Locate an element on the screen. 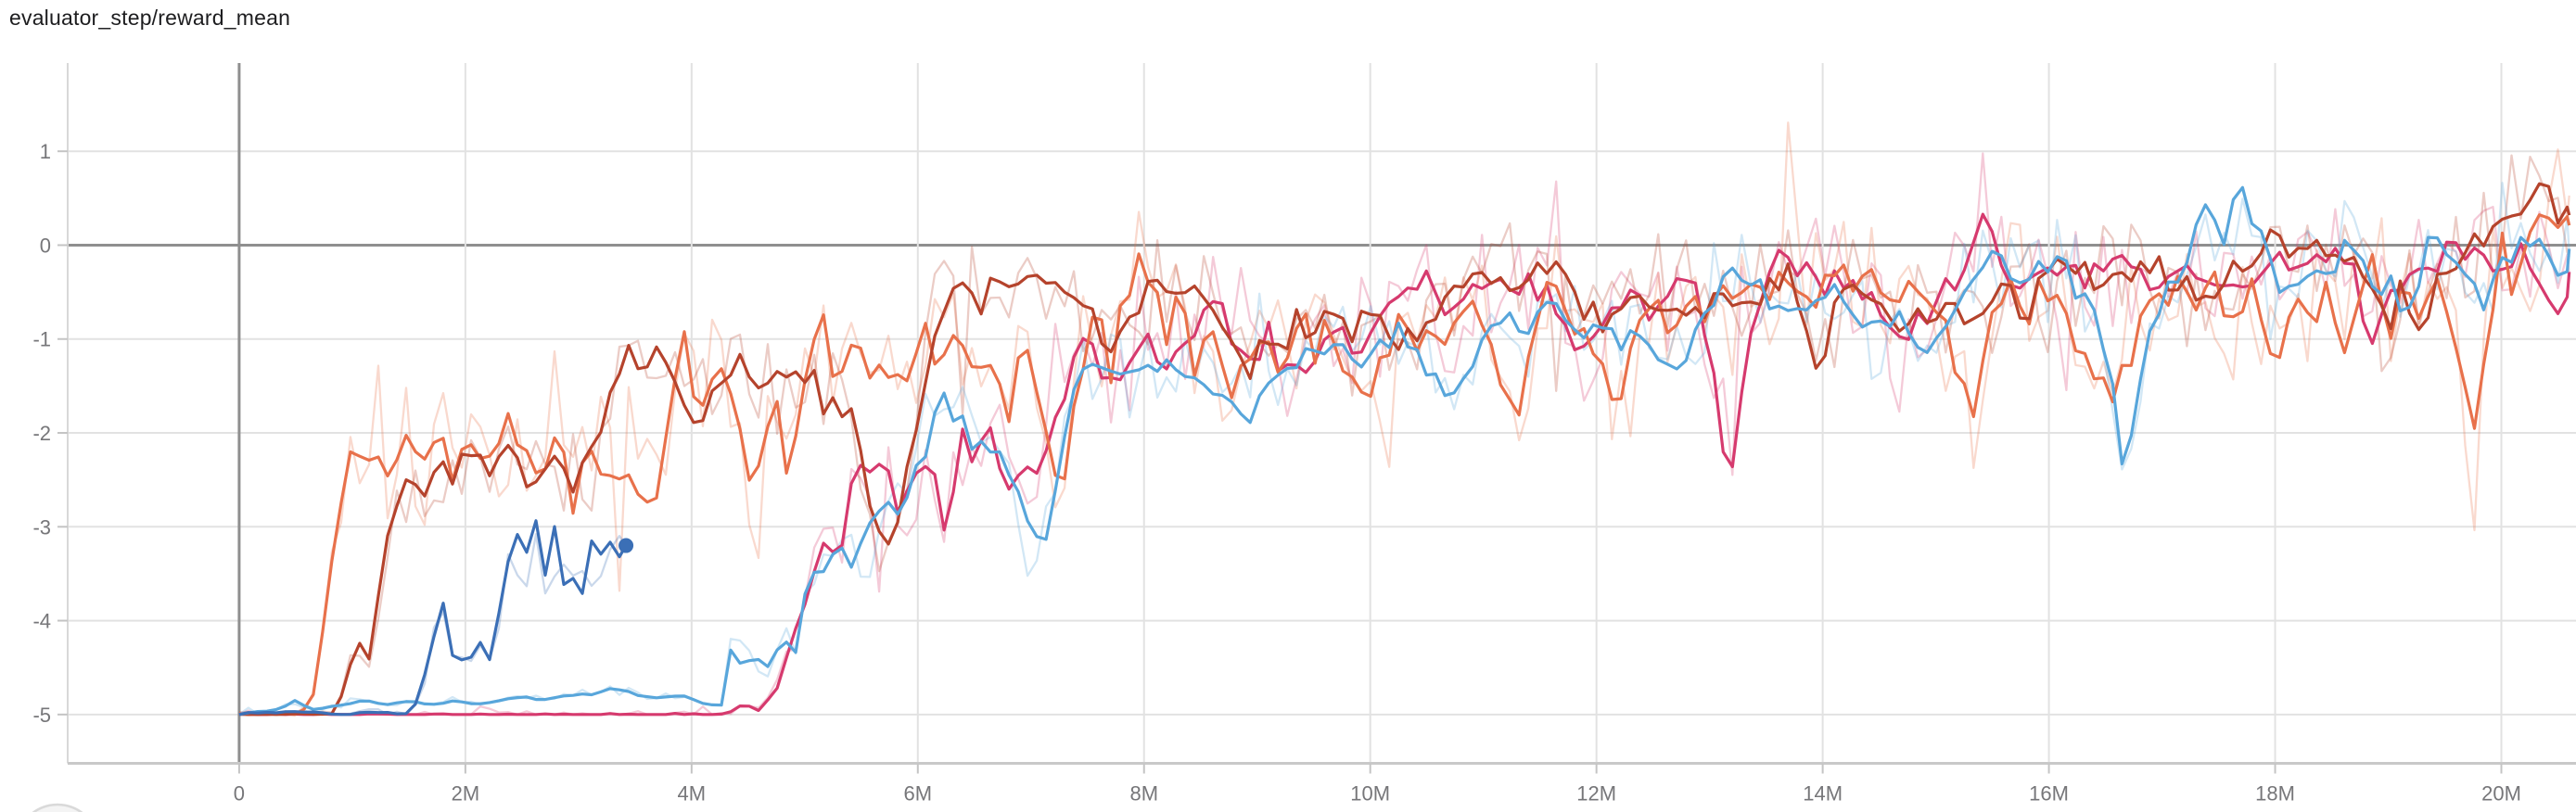 The image size is (2576, 812). x-tick-label: 0 is located at coordinates (239, 794).